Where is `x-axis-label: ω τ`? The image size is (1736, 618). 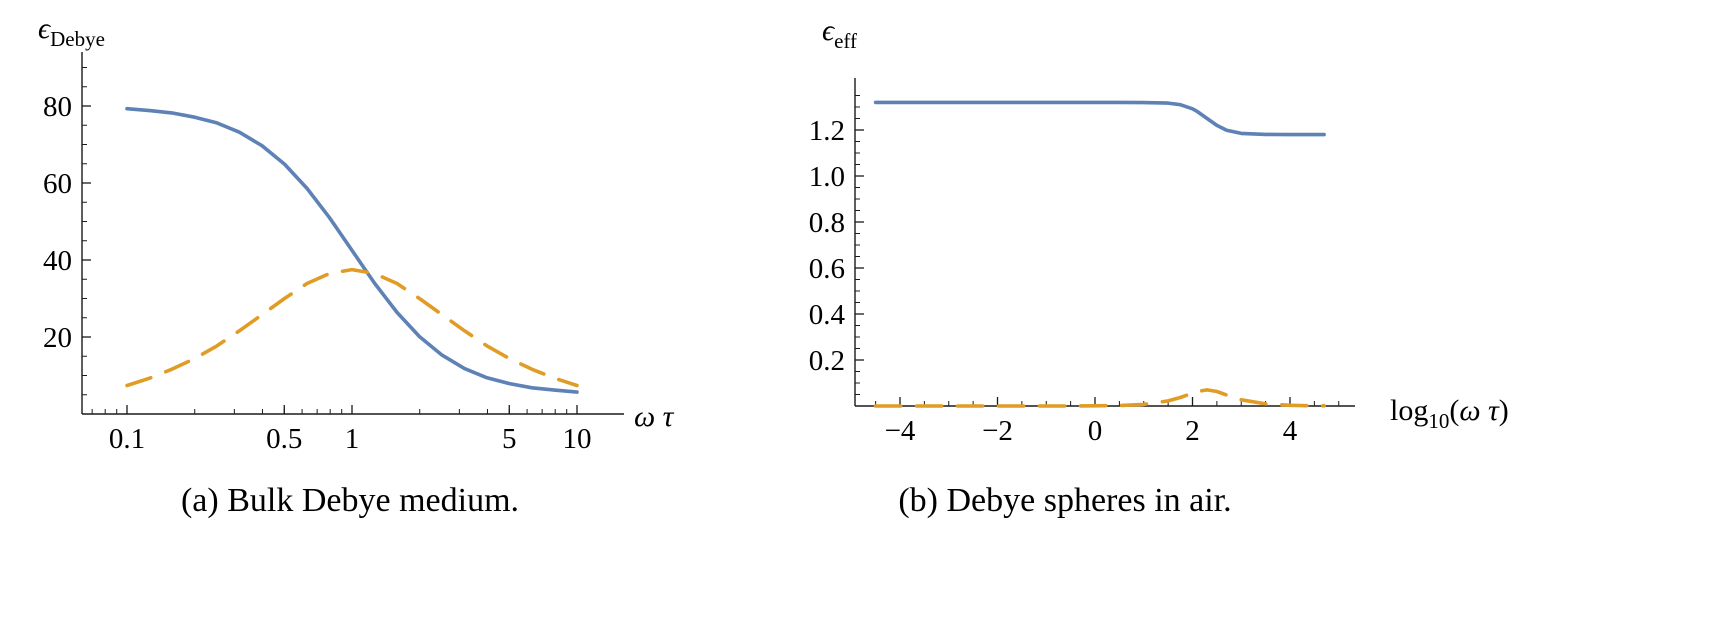
x-axis-label: ω τ is located at coordinates (654, 416).